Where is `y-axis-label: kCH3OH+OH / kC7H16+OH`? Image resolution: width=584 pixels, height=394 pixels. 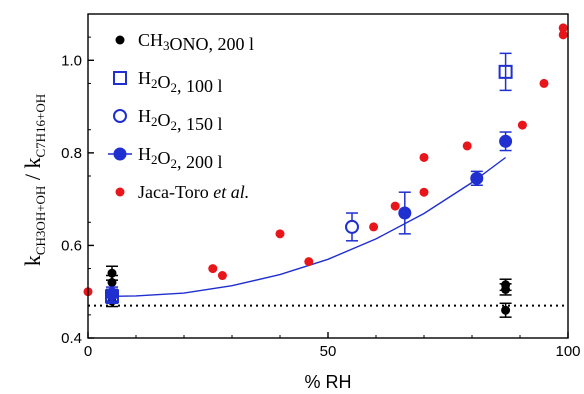
y-axis-label: kCH3OH+OH / kC7H16+OH is located at coordinates (34, 180).